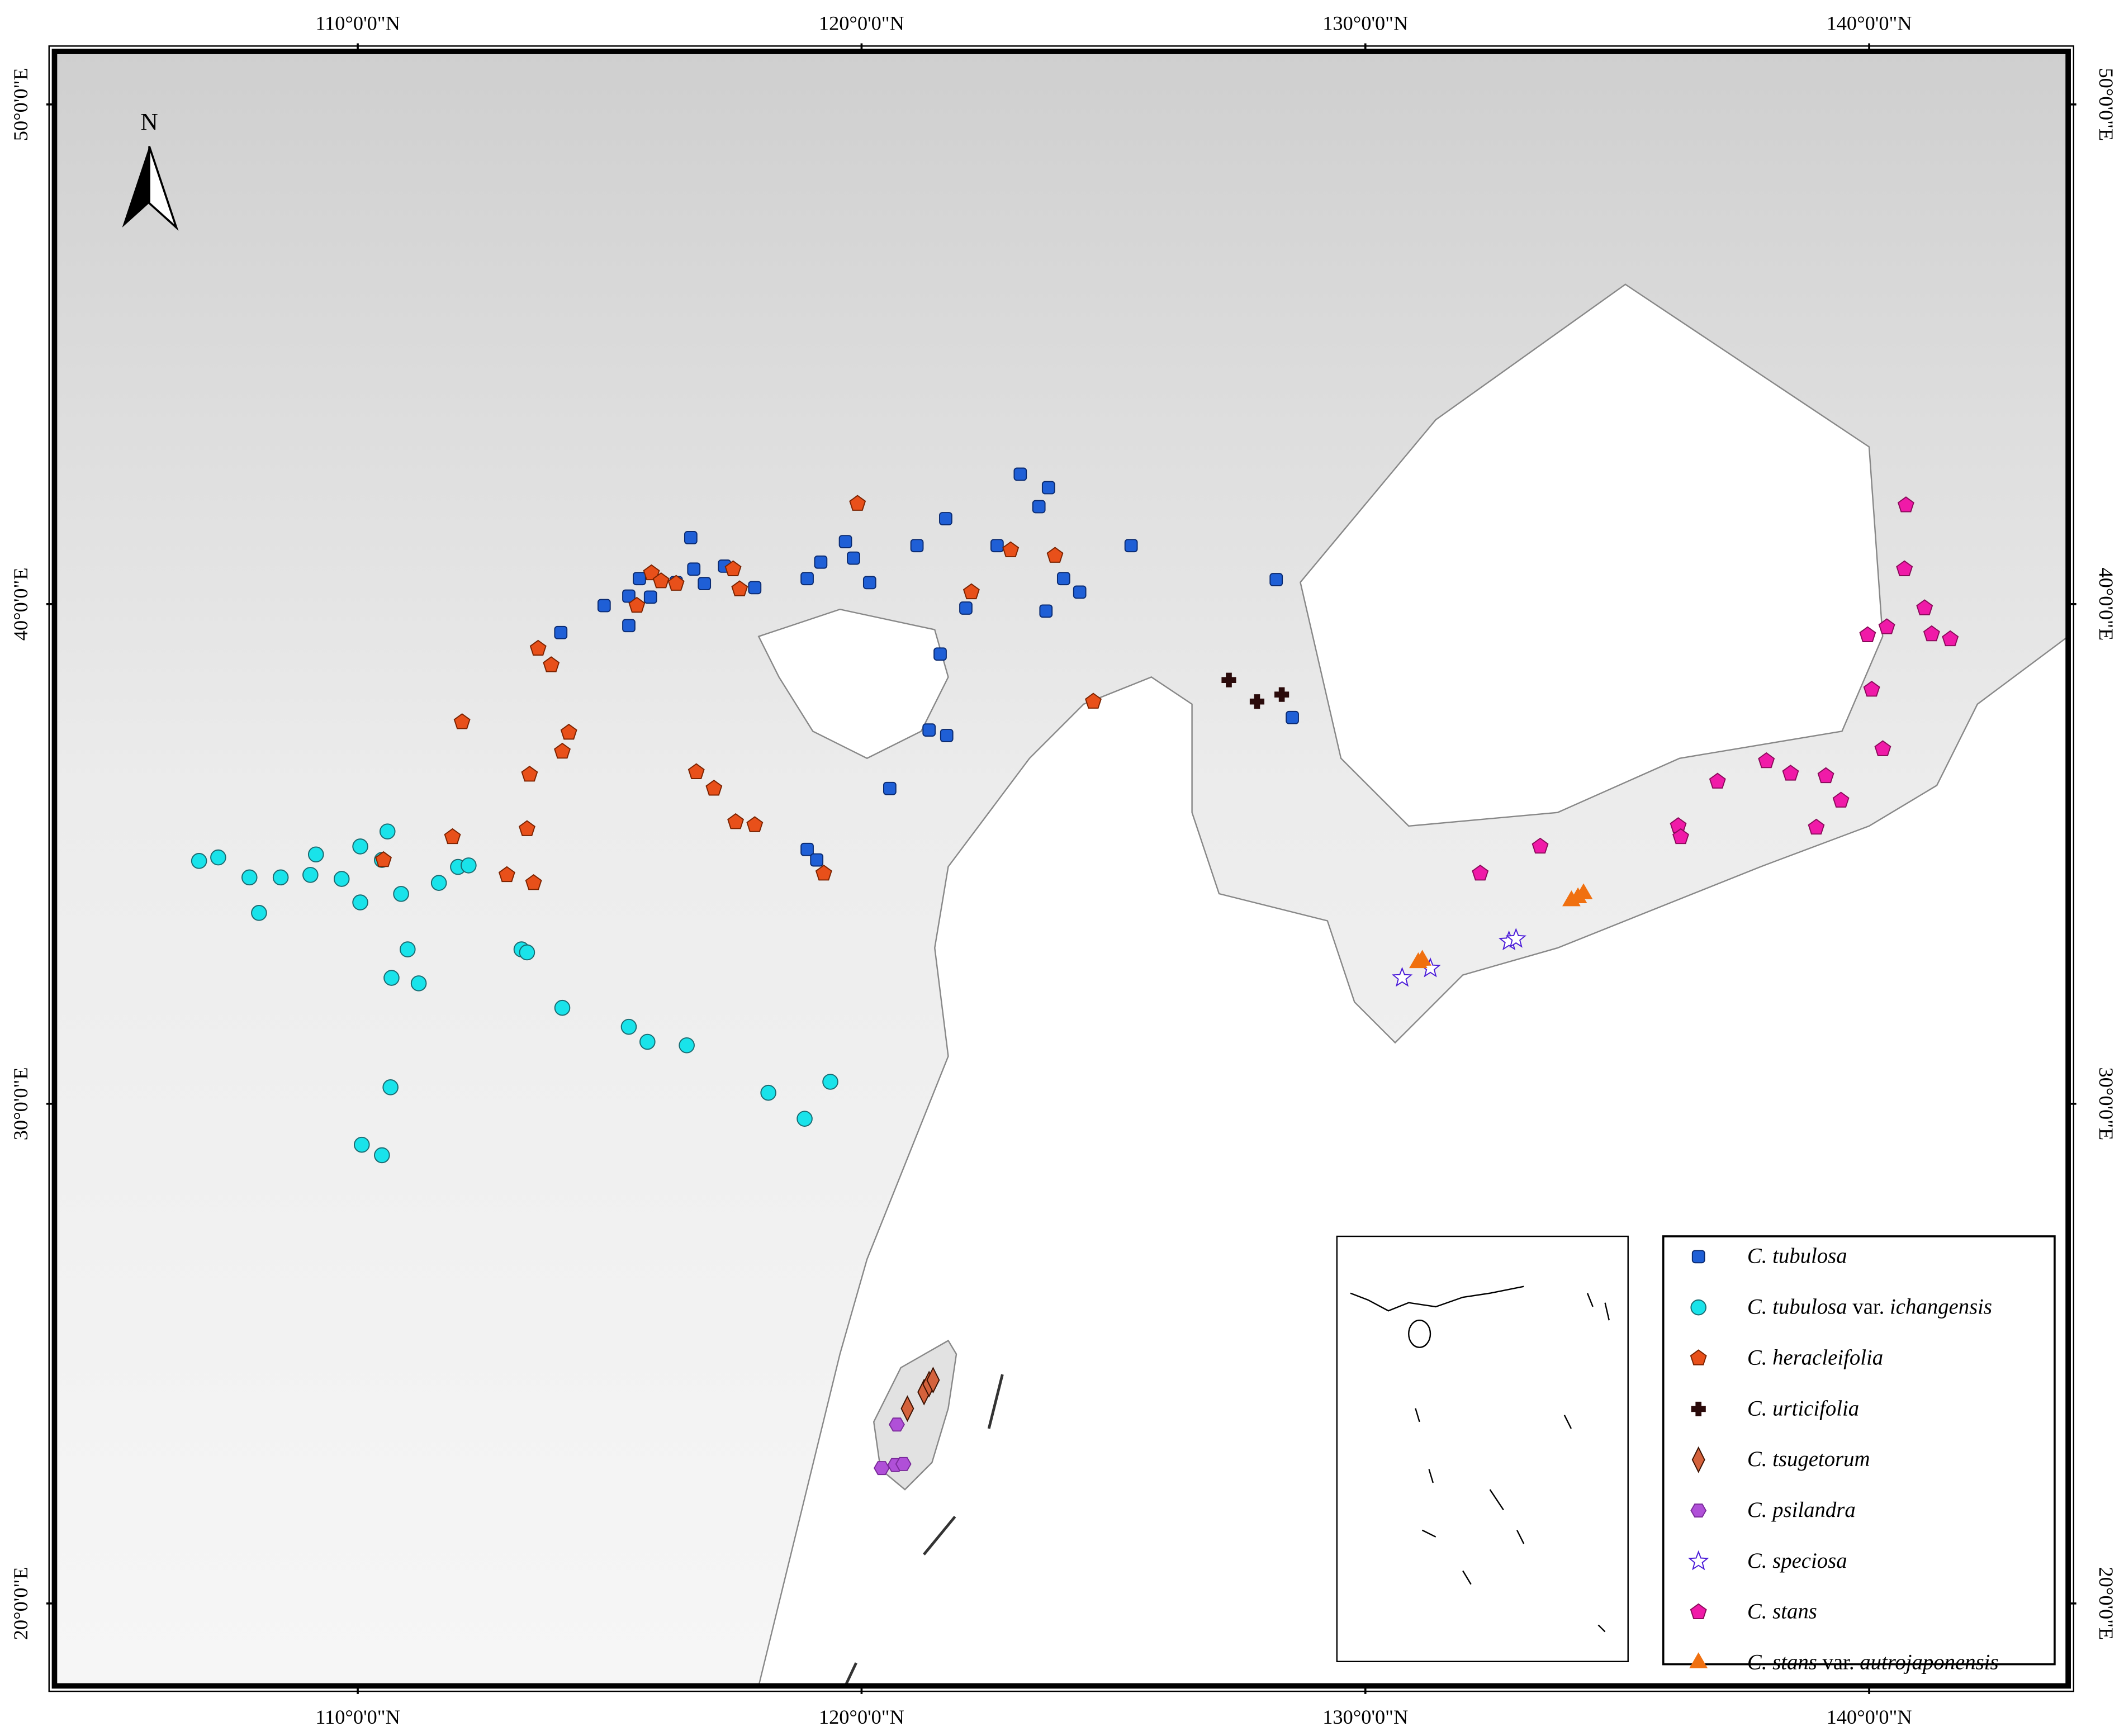  What do you see at coordinates (1365, 23) in the screenshot?
I see `x-tick-label: 130°0'0"N` at bounding box center [1365, 23].